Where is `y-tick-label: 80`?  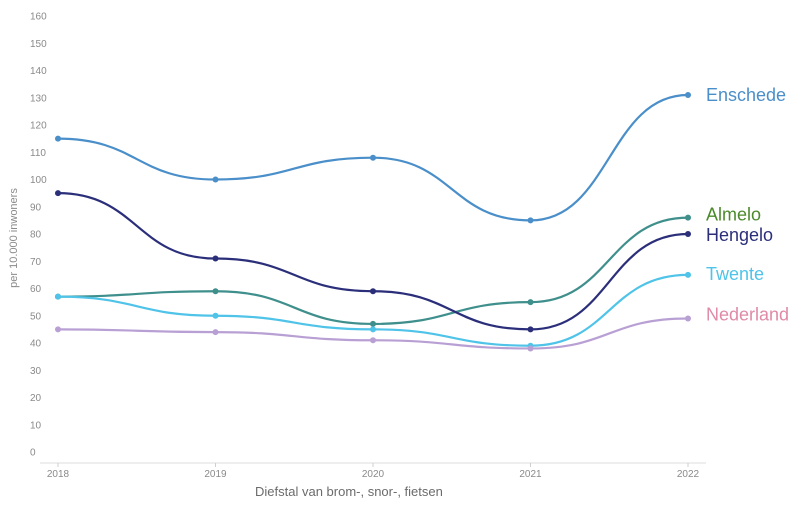 y-tick-label: 80 is located at coordinates (36, 235).